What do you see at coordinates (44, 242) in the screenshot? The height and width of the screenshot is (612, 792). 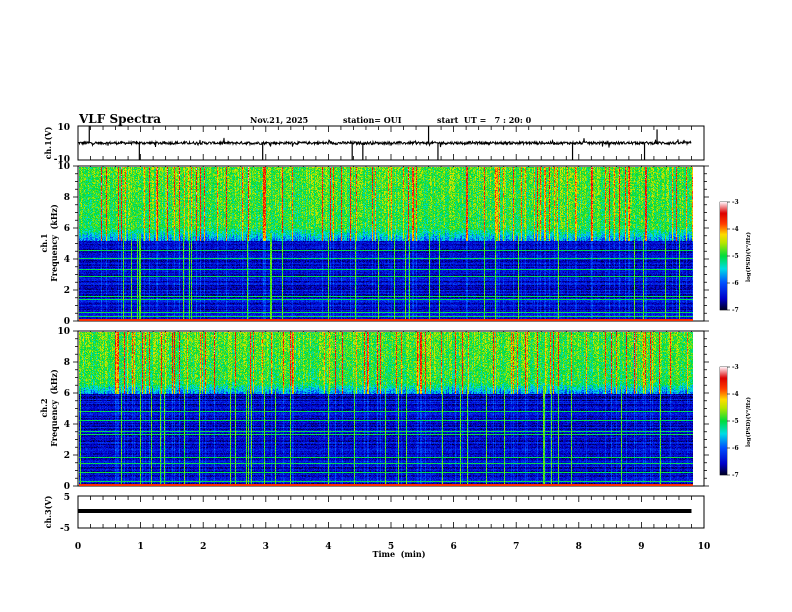 I see `spec1-ylabel-line1: ch.1` at bounding box center [44, 242].